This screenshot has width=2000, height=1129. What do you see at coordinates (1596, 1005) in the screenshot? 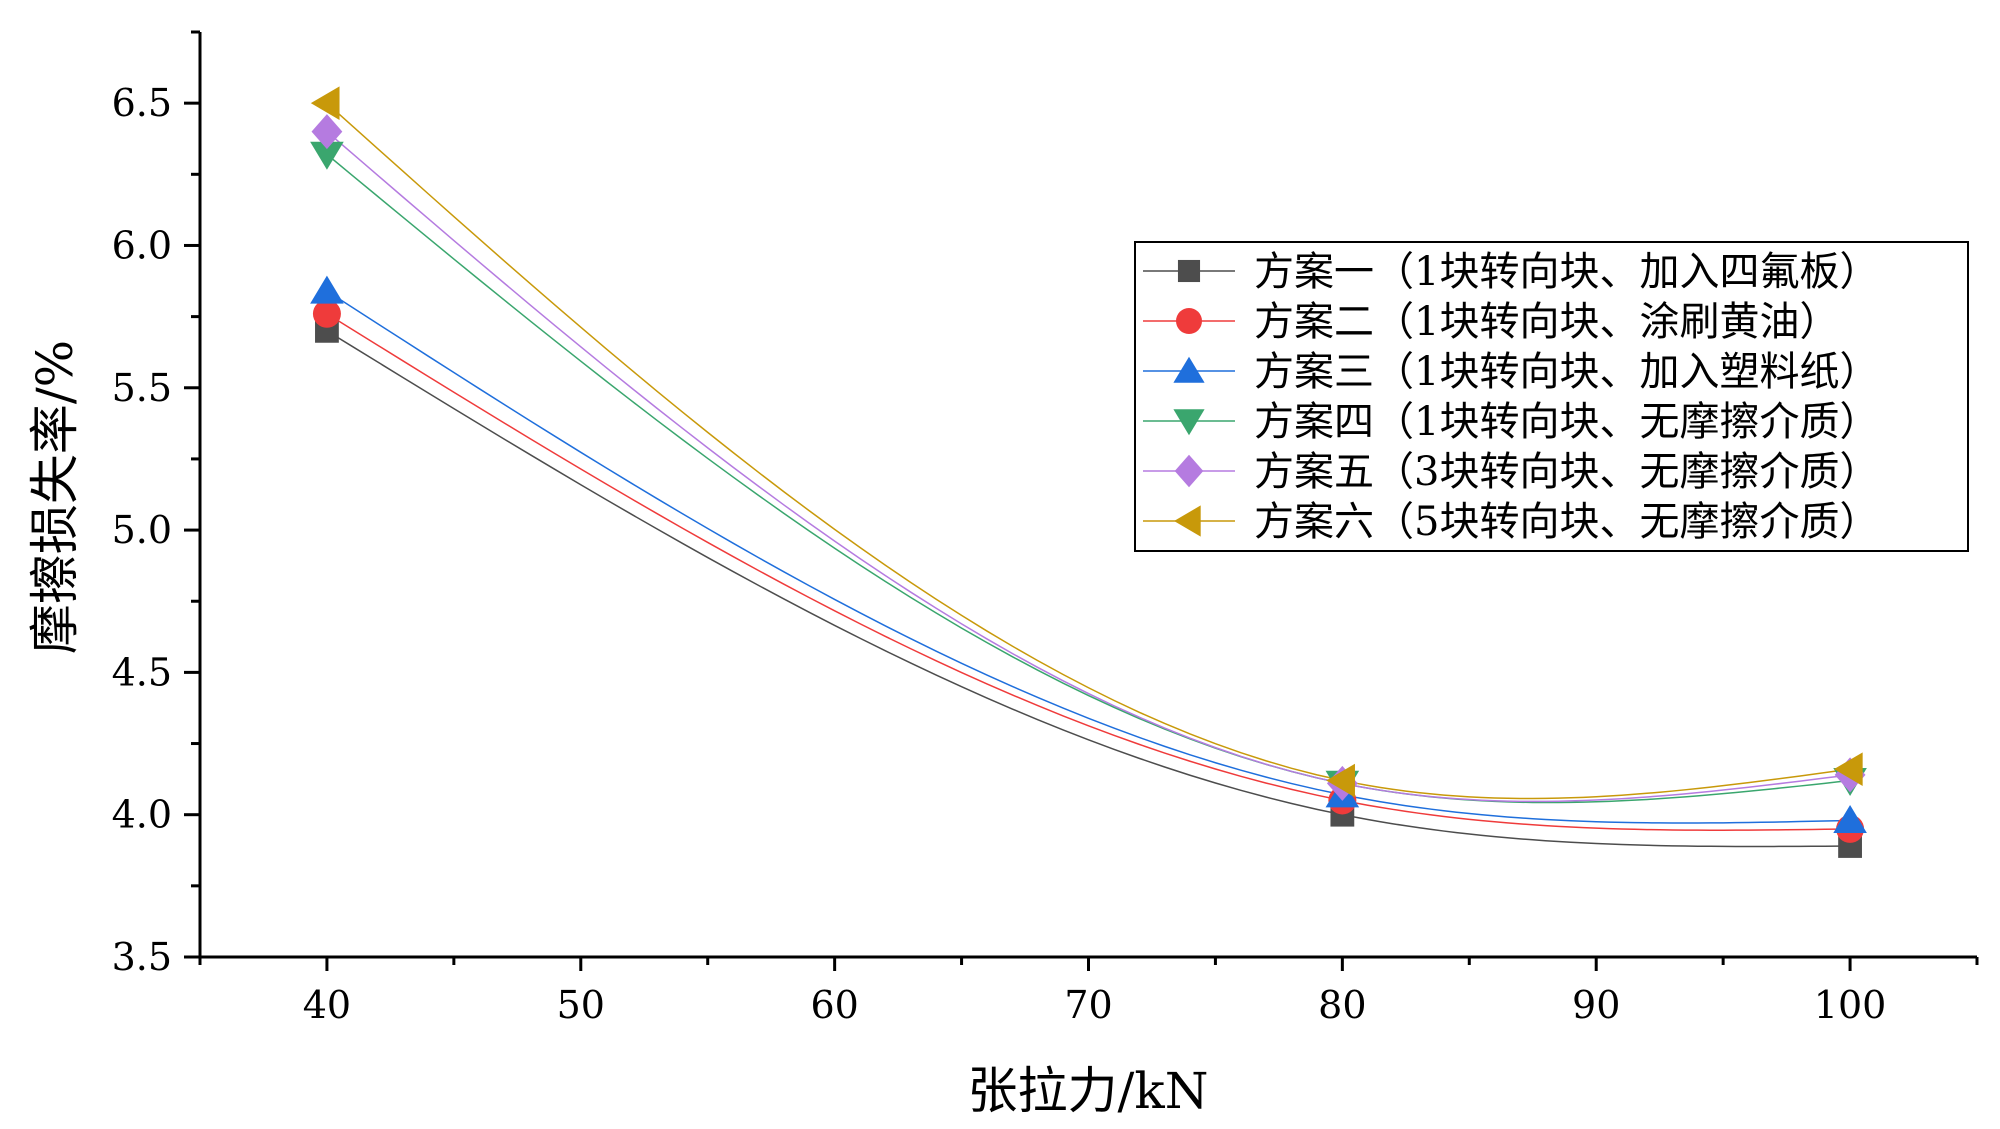
I see `x-tick-label: 90` at bounding box center [1596, 1005].